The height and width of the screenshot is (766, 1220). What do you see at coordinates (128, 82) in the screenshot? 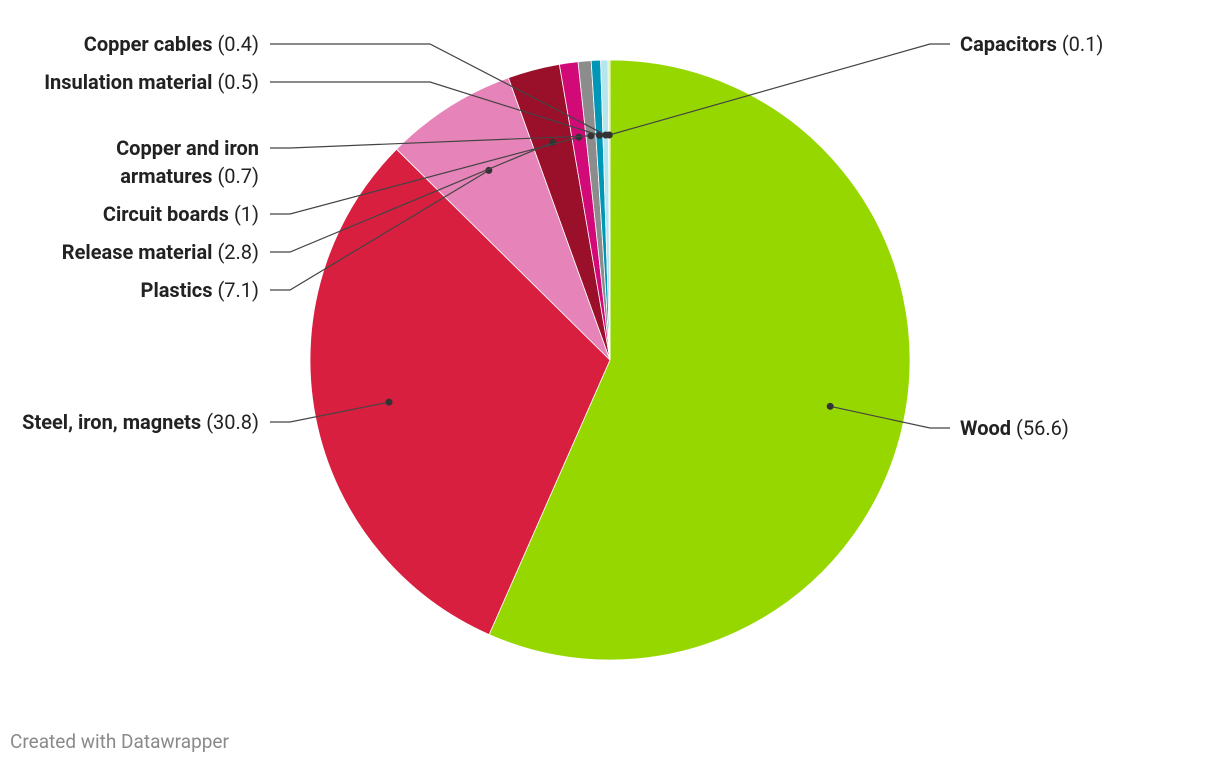
I see `slice-name: Insulation material` at bounding box center [128, 82].